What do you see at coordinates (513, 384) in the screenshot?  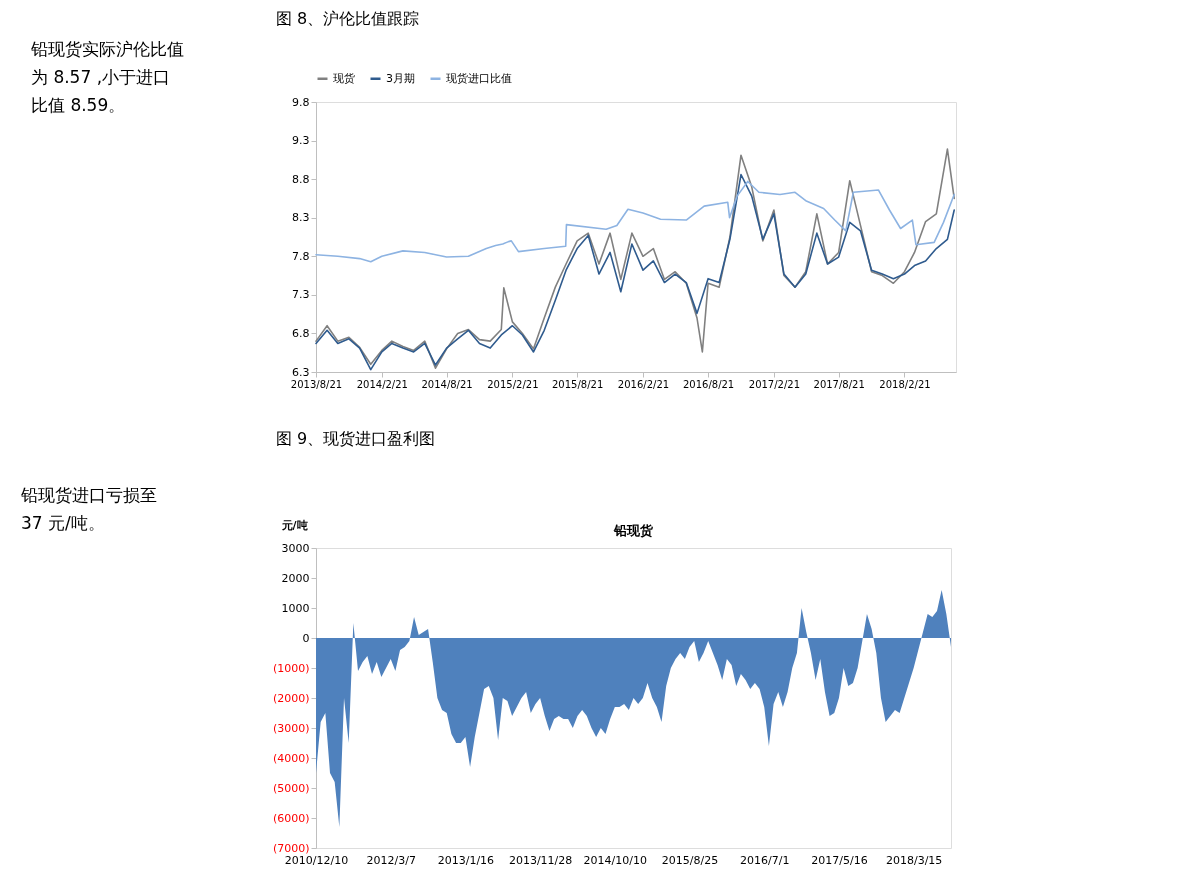 I see `x-tick-label: 2015/2/21` at bounding box center [513, 384].